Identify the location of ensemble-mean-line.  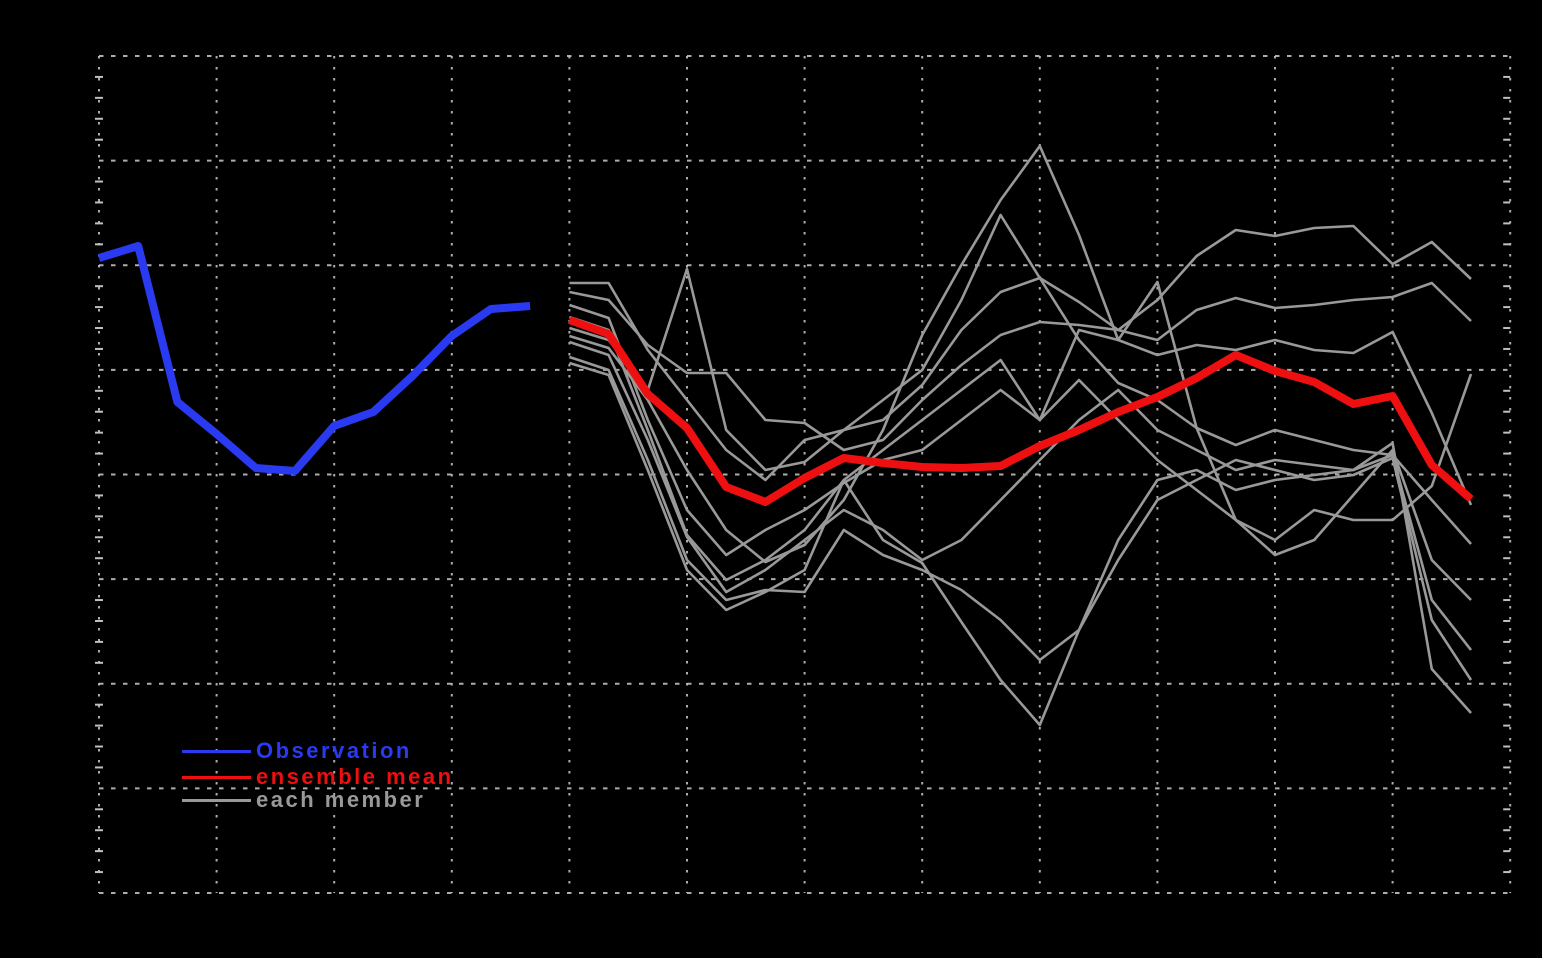
(1021, 411).